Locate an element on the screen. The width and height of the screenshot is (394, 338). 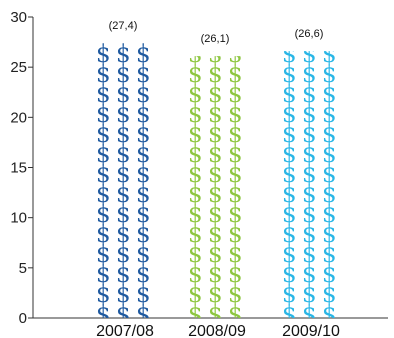
y-tick-label: 0 is located at coordinates (23, 318).